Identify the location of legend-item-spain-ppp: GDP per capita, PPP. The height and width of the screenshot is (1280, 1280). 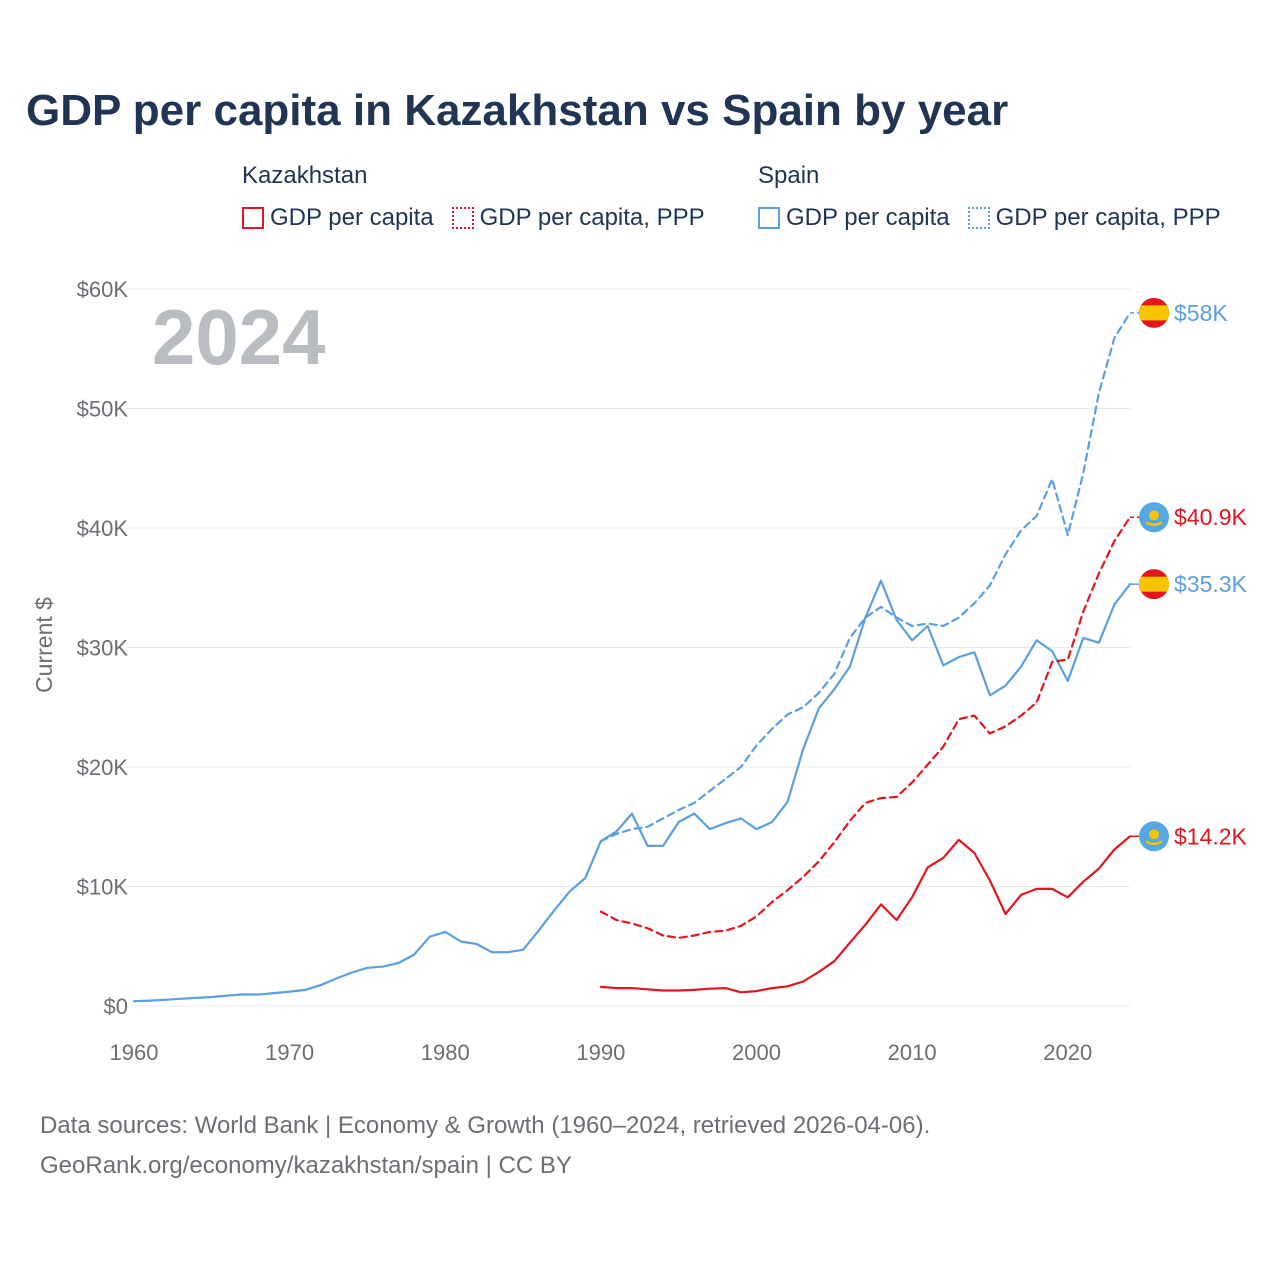
(1094, 218).